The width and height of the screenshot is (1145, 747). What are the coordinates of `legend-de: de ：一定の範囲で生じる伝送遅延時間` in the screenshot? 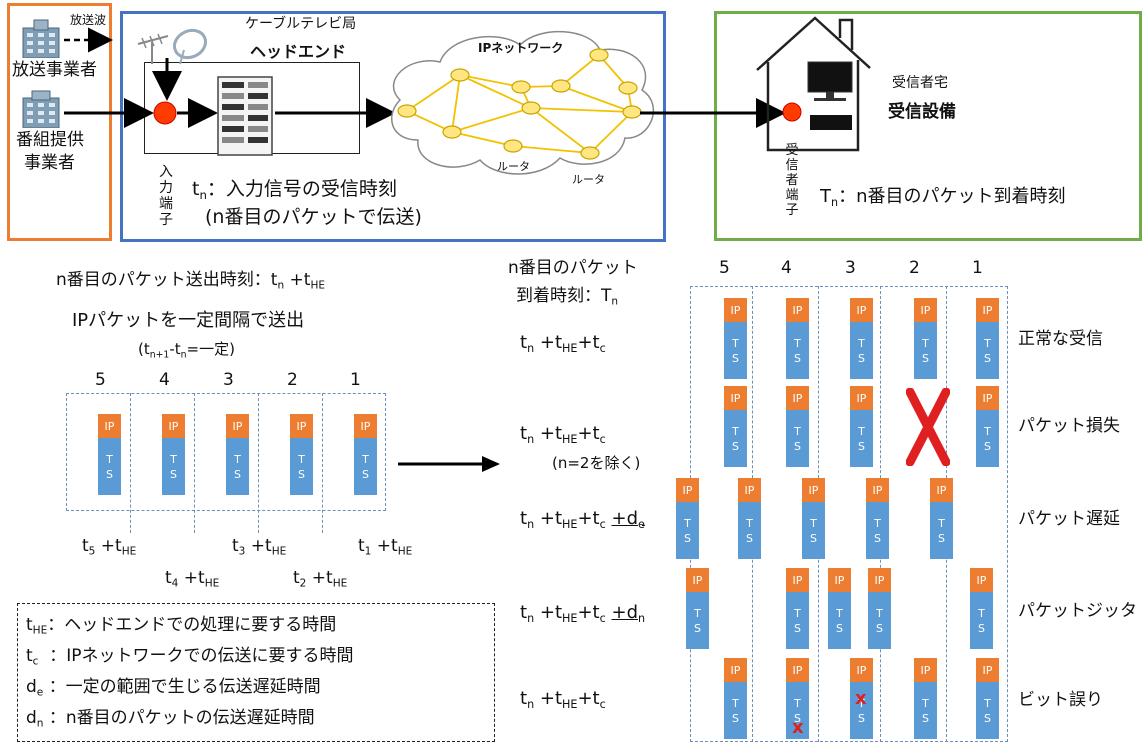 It's located at (173, 688).